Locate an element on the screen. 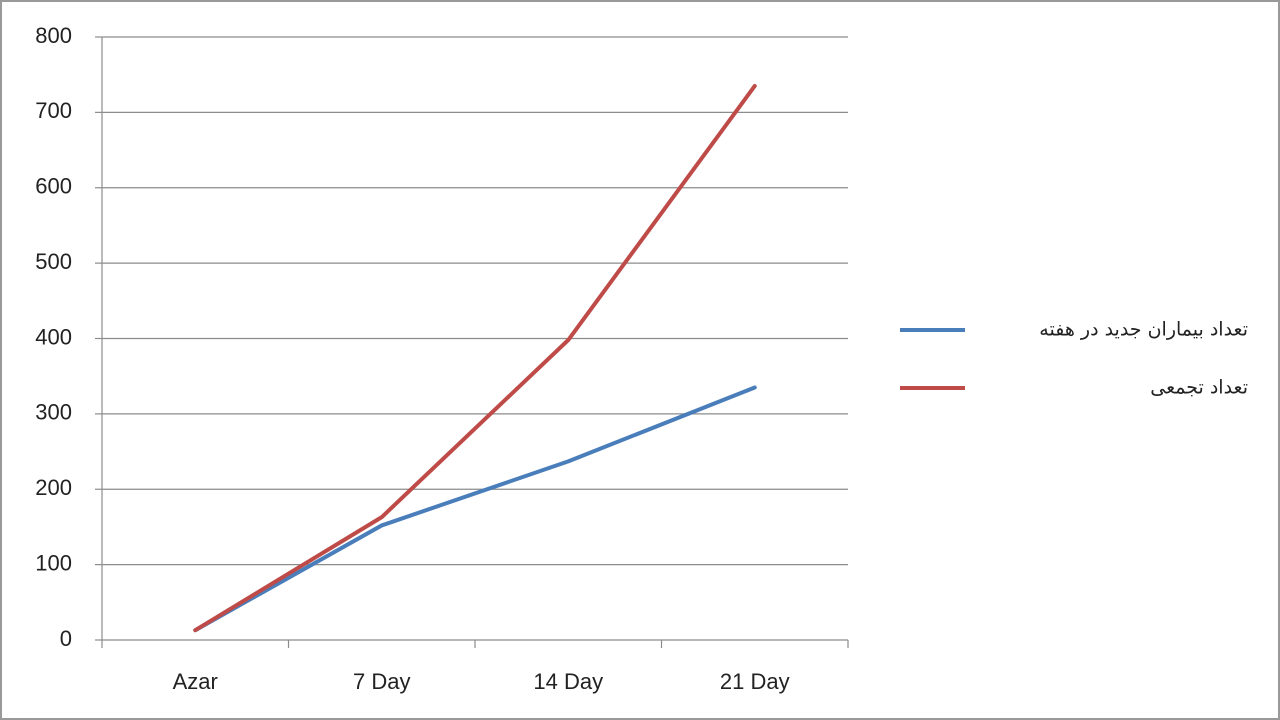 This screenshot has height=720, width=1280. x-tick-label: 7 Day is located at coordinates (381, 681).